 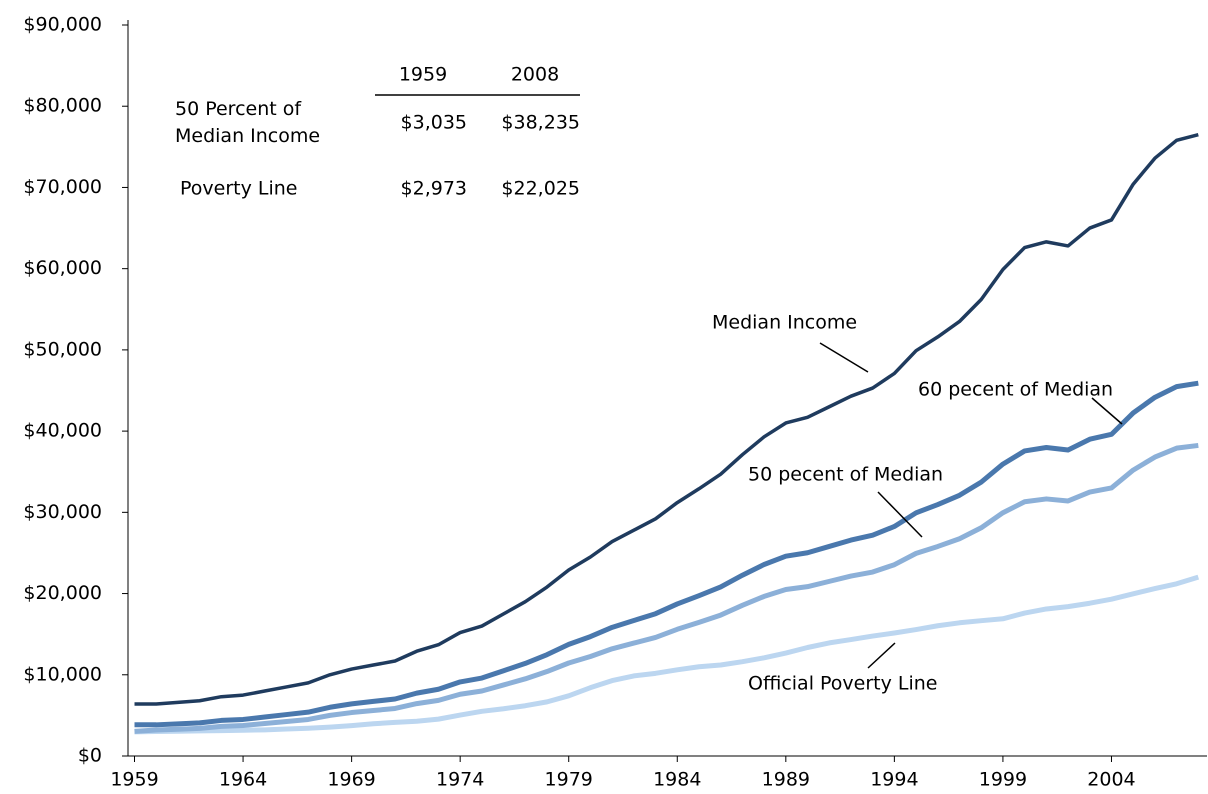 What do you see at coordinates (62, 25) in the screenshot?
I see `y-tick-label: $90,000` at bounding box center [62, 25].